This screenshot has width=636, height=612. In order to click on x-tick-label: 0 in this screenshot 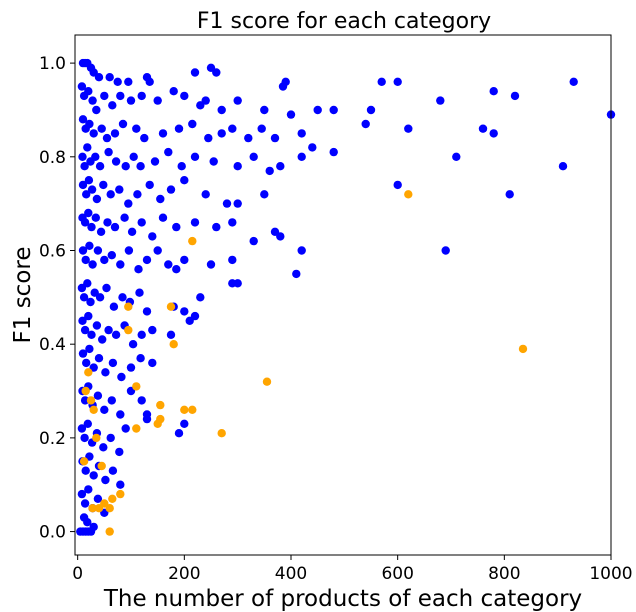, I will do `click(77, 574)`.